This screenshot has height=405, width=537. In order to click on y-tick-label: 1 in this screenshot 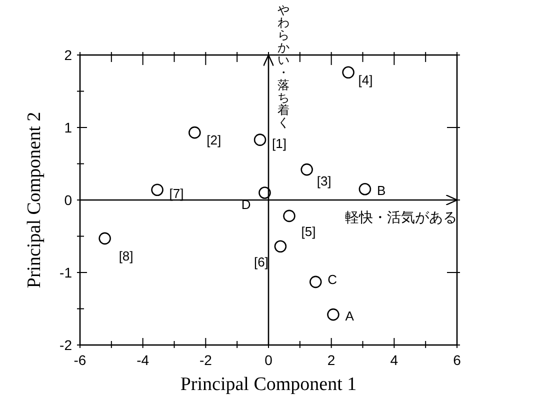, I will do `click(68, 128)`.